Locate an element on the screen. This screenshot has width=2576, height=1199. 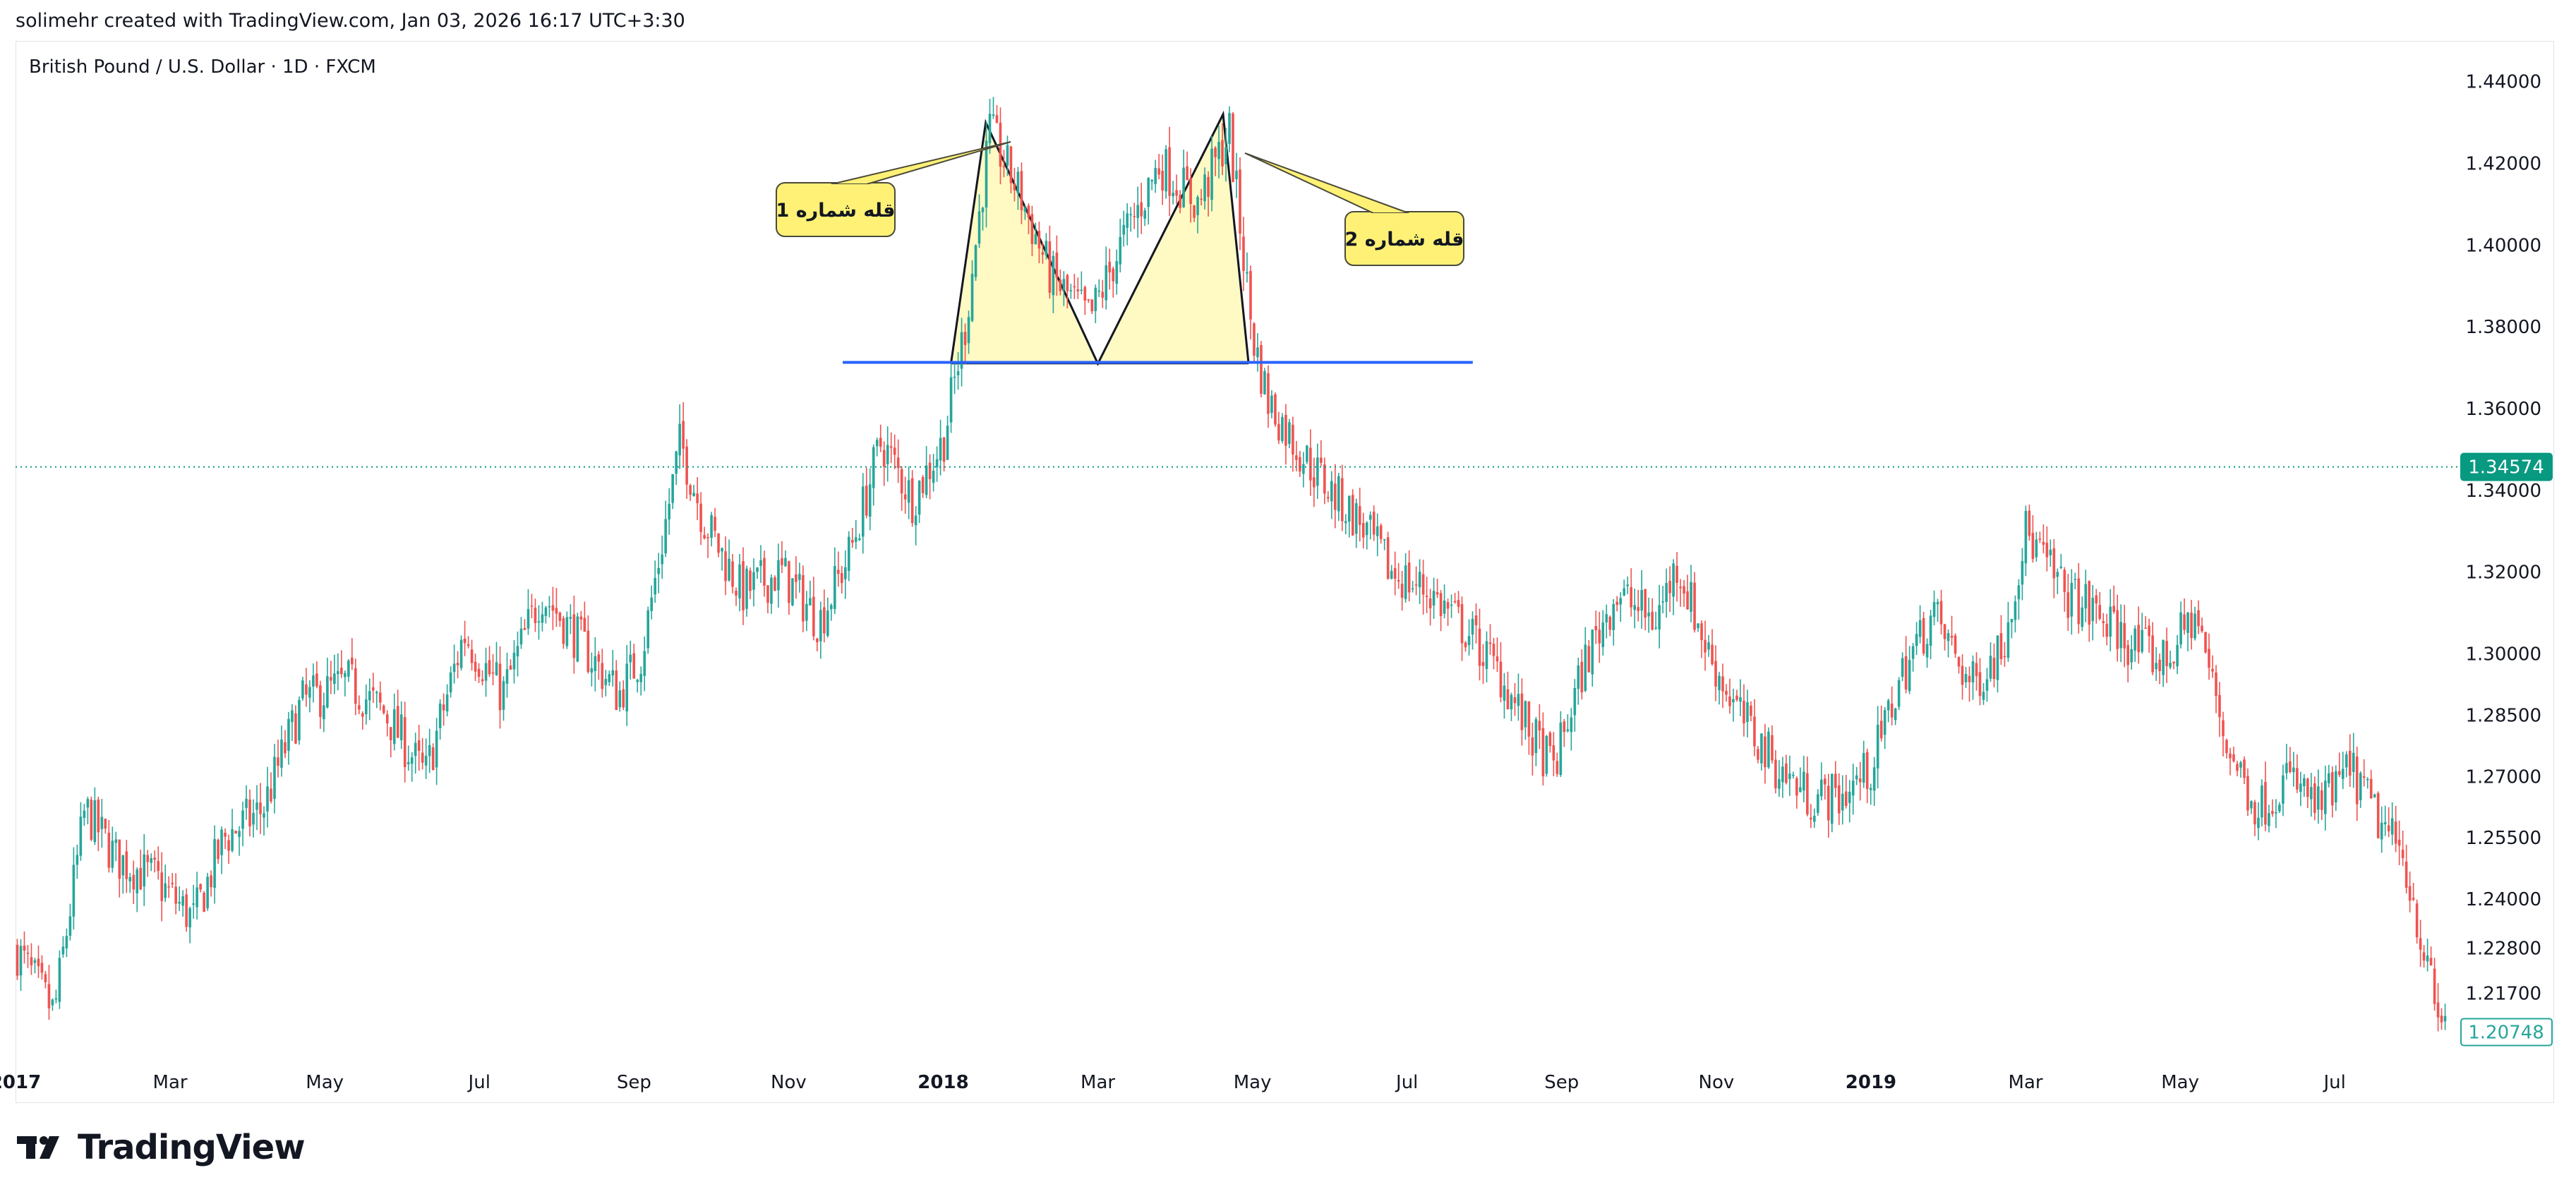
price-tick-label: 1.28500 is located at coordinates (2503, 715).